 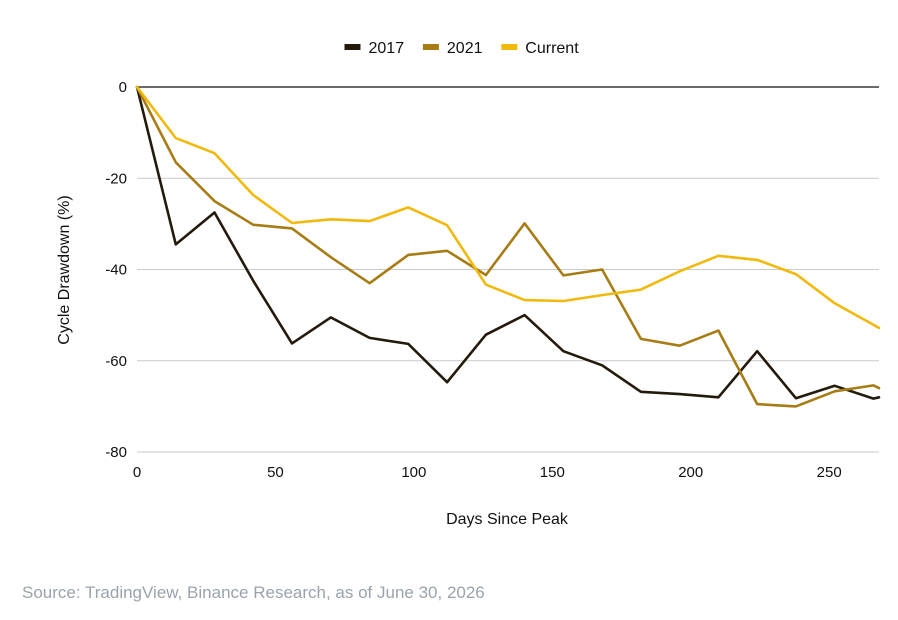 I want to click on x-tick-label: 250, so click(x=829, y=472).